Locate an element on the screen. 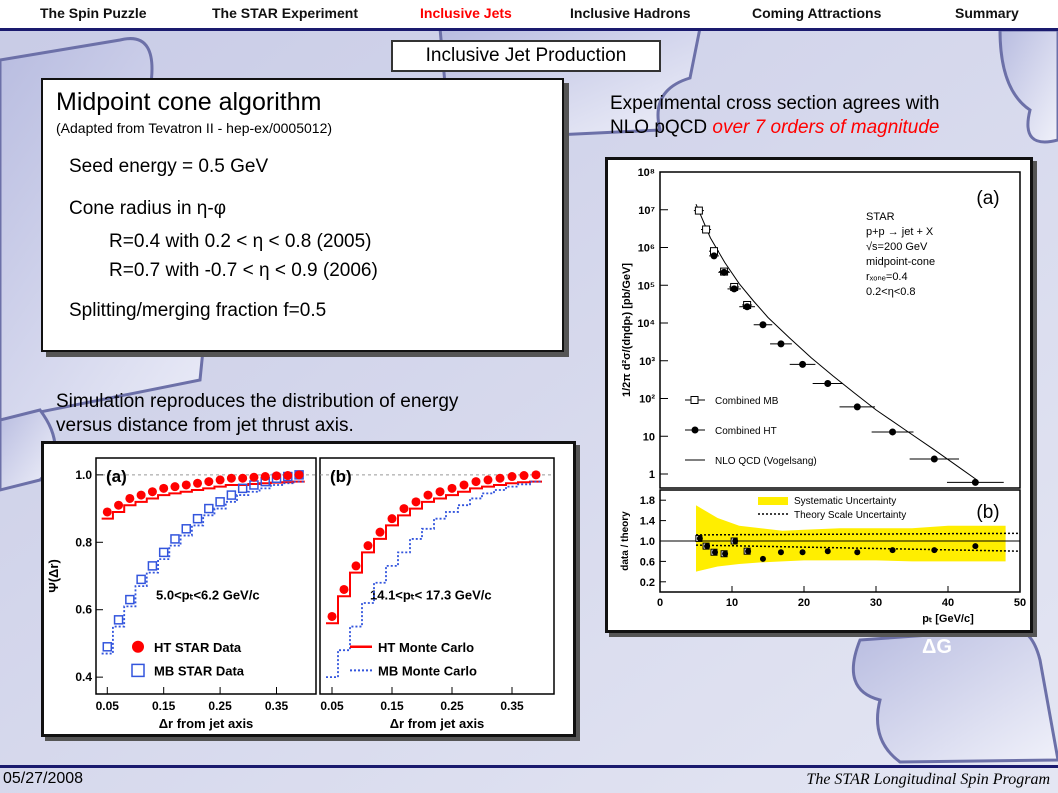  y-tick-label: 10⁸ is located at coordinates (646, 173).